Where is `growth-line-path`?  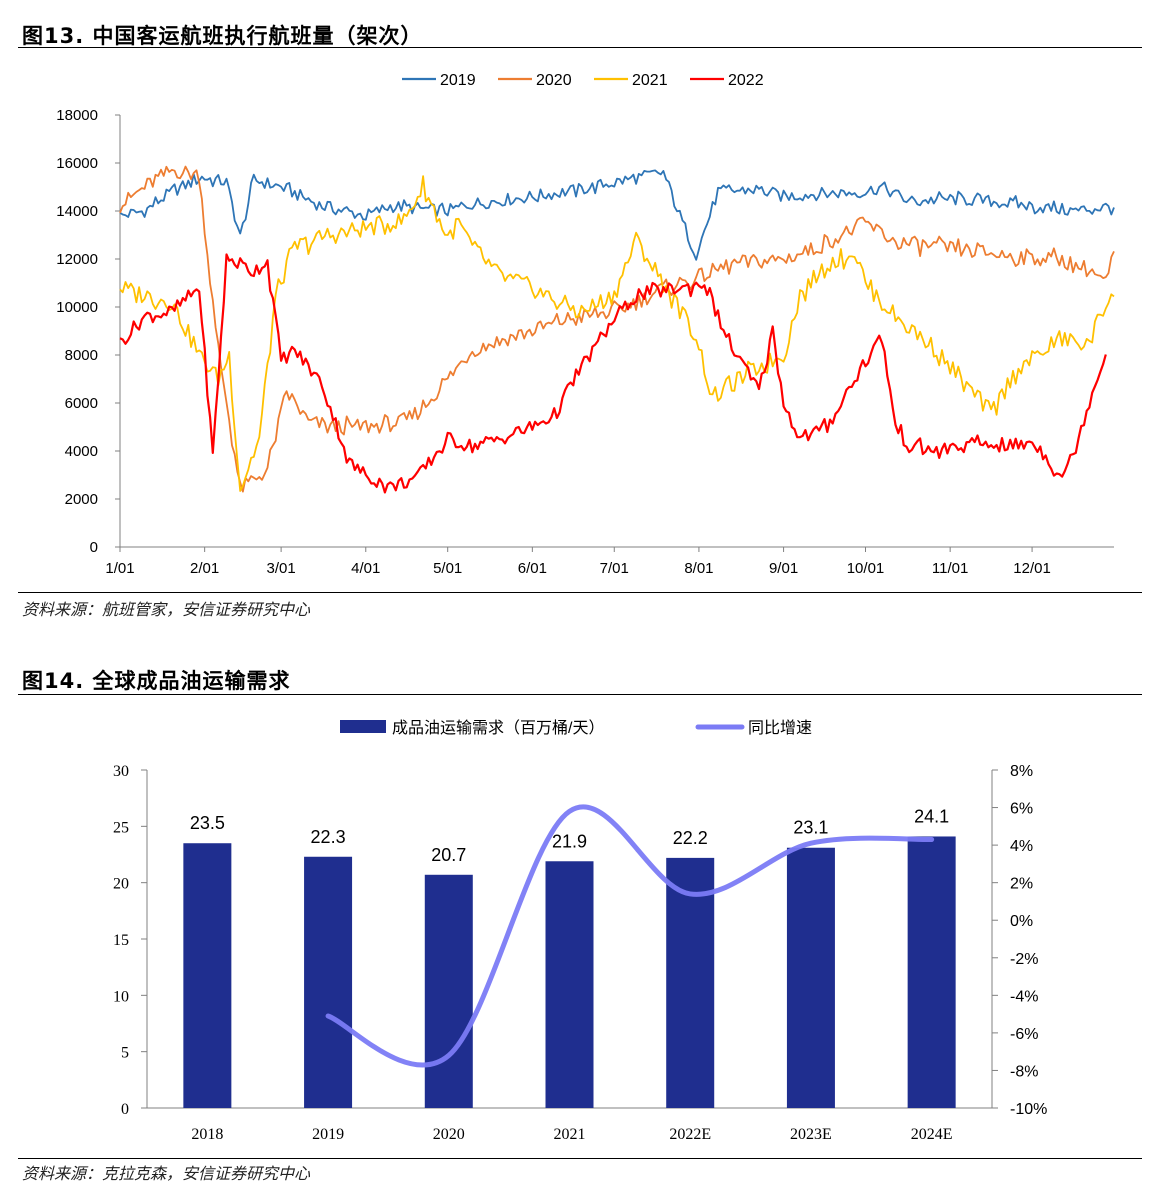
growth-line-path is located at coordinates (630, 936).